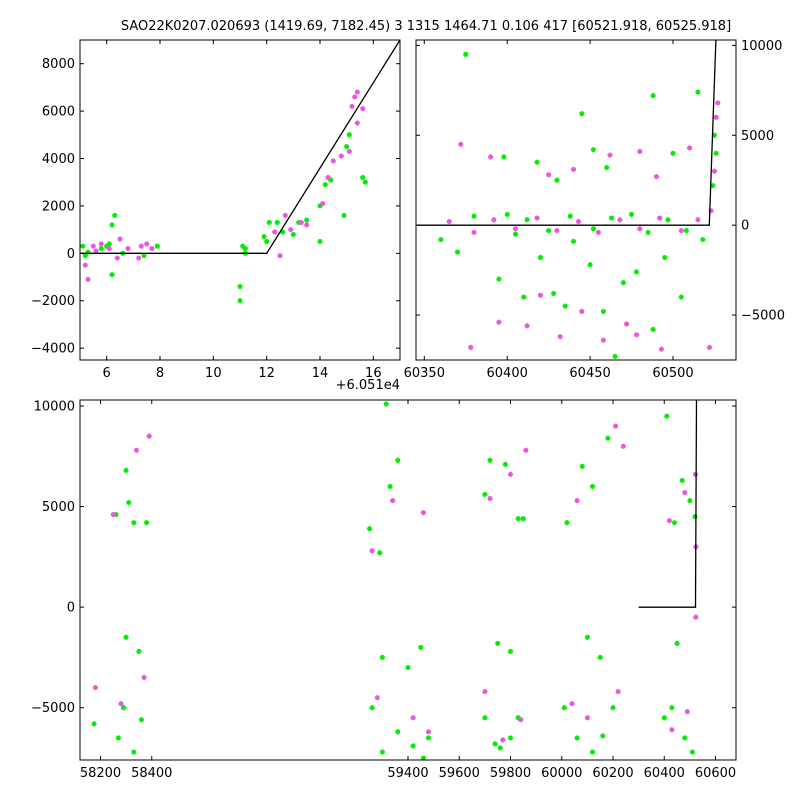 Image resolution: width=800 pixels, height=800 pixels. I want to click on y-tick-label: 8000, so click(58, 64).